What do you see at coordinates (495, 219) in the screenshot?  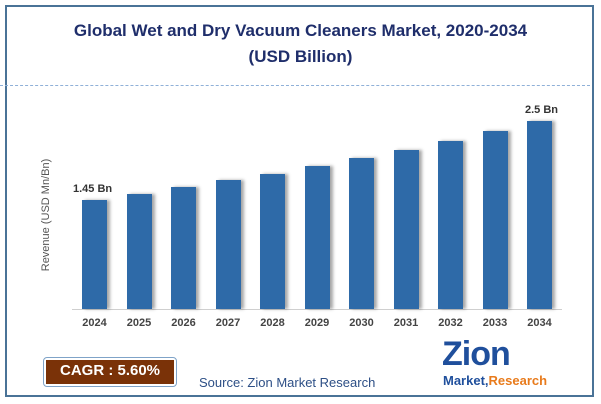 I see `bar-2033` at bounding box center [495, 219].